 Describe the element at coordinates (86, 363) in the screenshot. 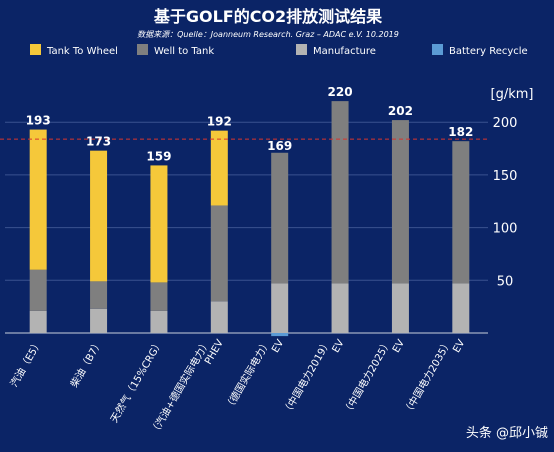

I see `x-tick-label: 柴油（B7）` at that location.